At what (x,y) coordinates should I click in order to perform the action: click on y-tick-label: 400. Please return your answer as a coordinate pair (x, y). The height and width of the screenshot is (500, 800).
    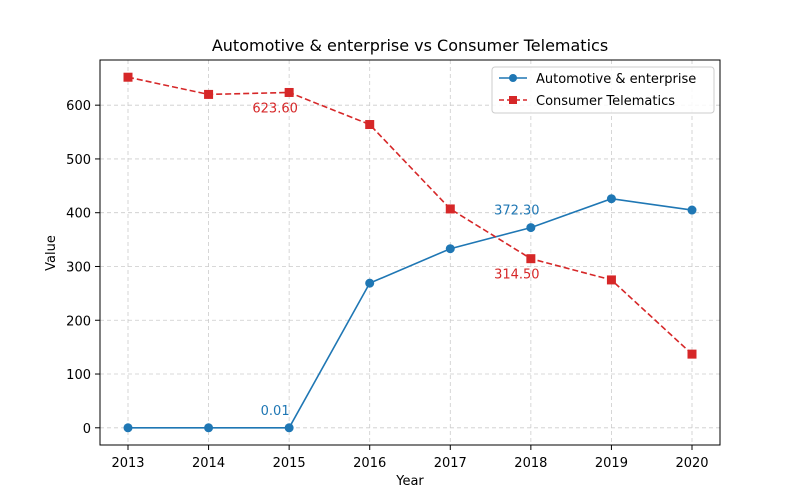
    Looking at the image, I should click on (78, 214).